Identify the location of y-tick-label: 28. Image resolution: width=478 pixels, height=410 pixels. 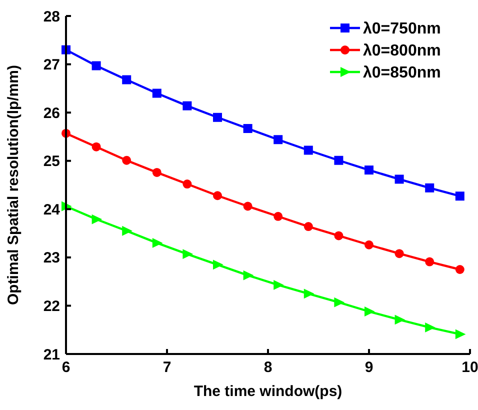
(51, 17).